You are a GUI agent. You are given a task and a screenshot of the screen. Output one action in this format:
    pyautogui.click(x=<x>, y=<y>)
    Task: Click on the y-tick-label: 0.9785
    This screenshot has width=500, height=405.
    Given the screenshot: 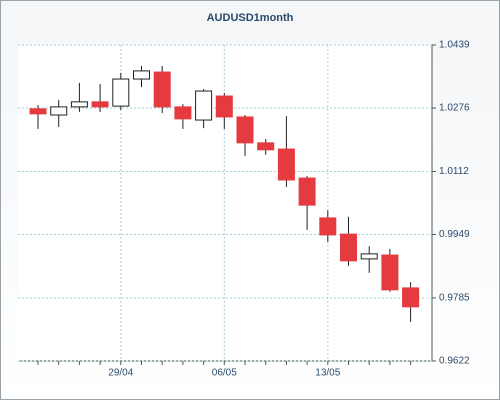 What is the action you would take?
    pyautogui.click(x=454, y=298)
    